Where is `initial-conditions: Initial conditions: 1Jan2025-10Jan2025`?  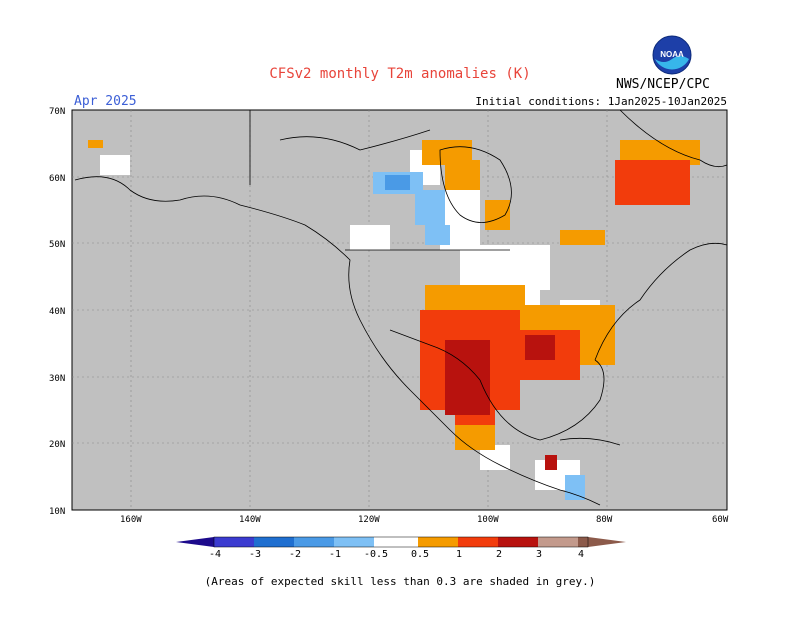
initial-conditions: Initial conditions: 1Jan2025-10Jan2025 is located at coordinates (601, 101).